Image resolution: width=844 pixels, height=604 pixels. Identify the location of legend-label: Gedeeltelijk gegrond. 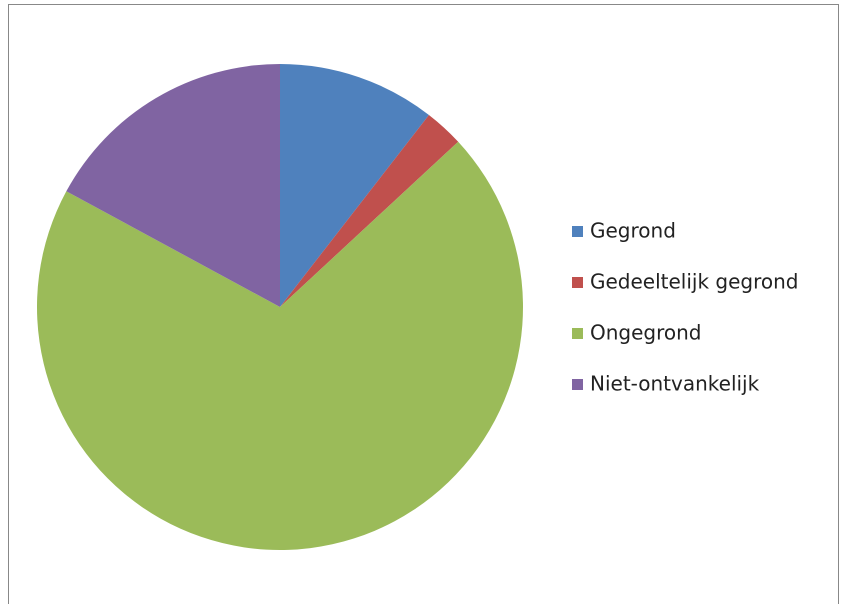
(694, 282).